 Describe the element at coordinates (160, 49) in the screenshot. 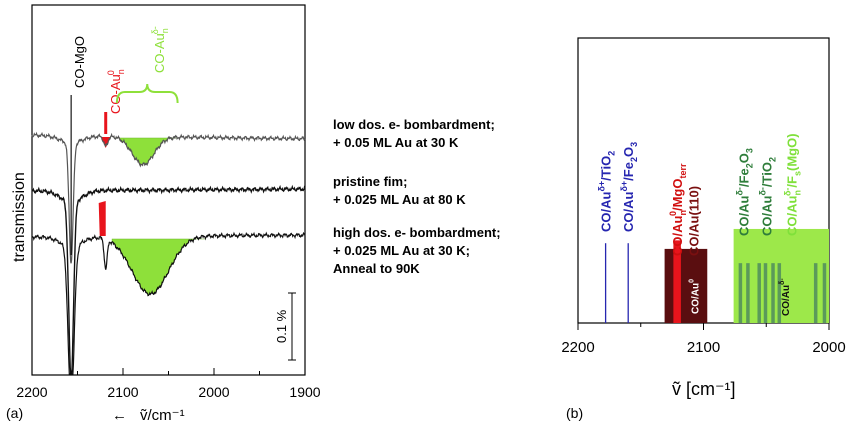

I see `marker-label-co-au-delta: CO-Aunδ-` at that location.